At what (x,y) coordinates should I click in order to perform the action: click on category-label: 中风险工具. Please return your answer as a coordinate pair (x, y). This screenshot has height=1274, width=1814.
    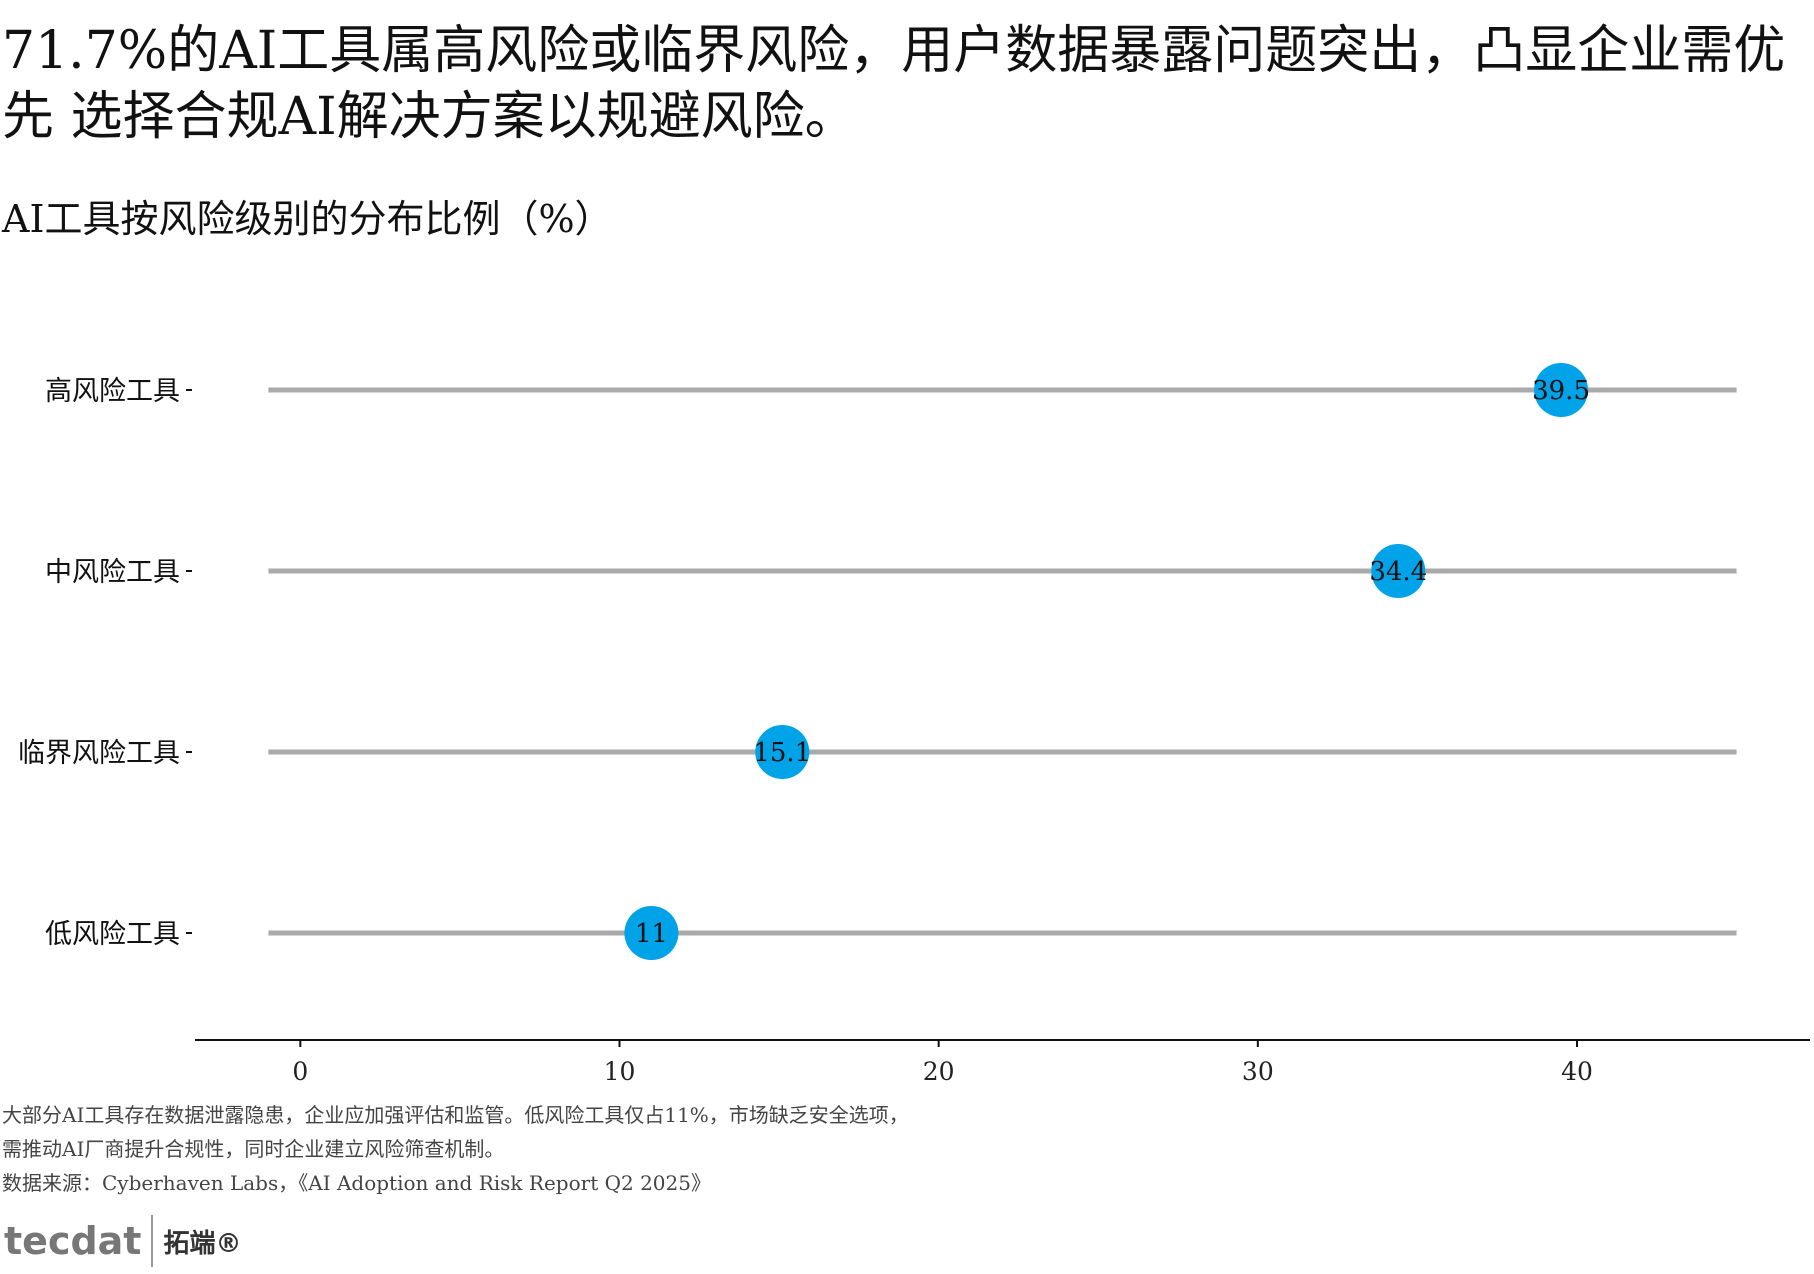
    Looking at the image, I should click on (112, 572).